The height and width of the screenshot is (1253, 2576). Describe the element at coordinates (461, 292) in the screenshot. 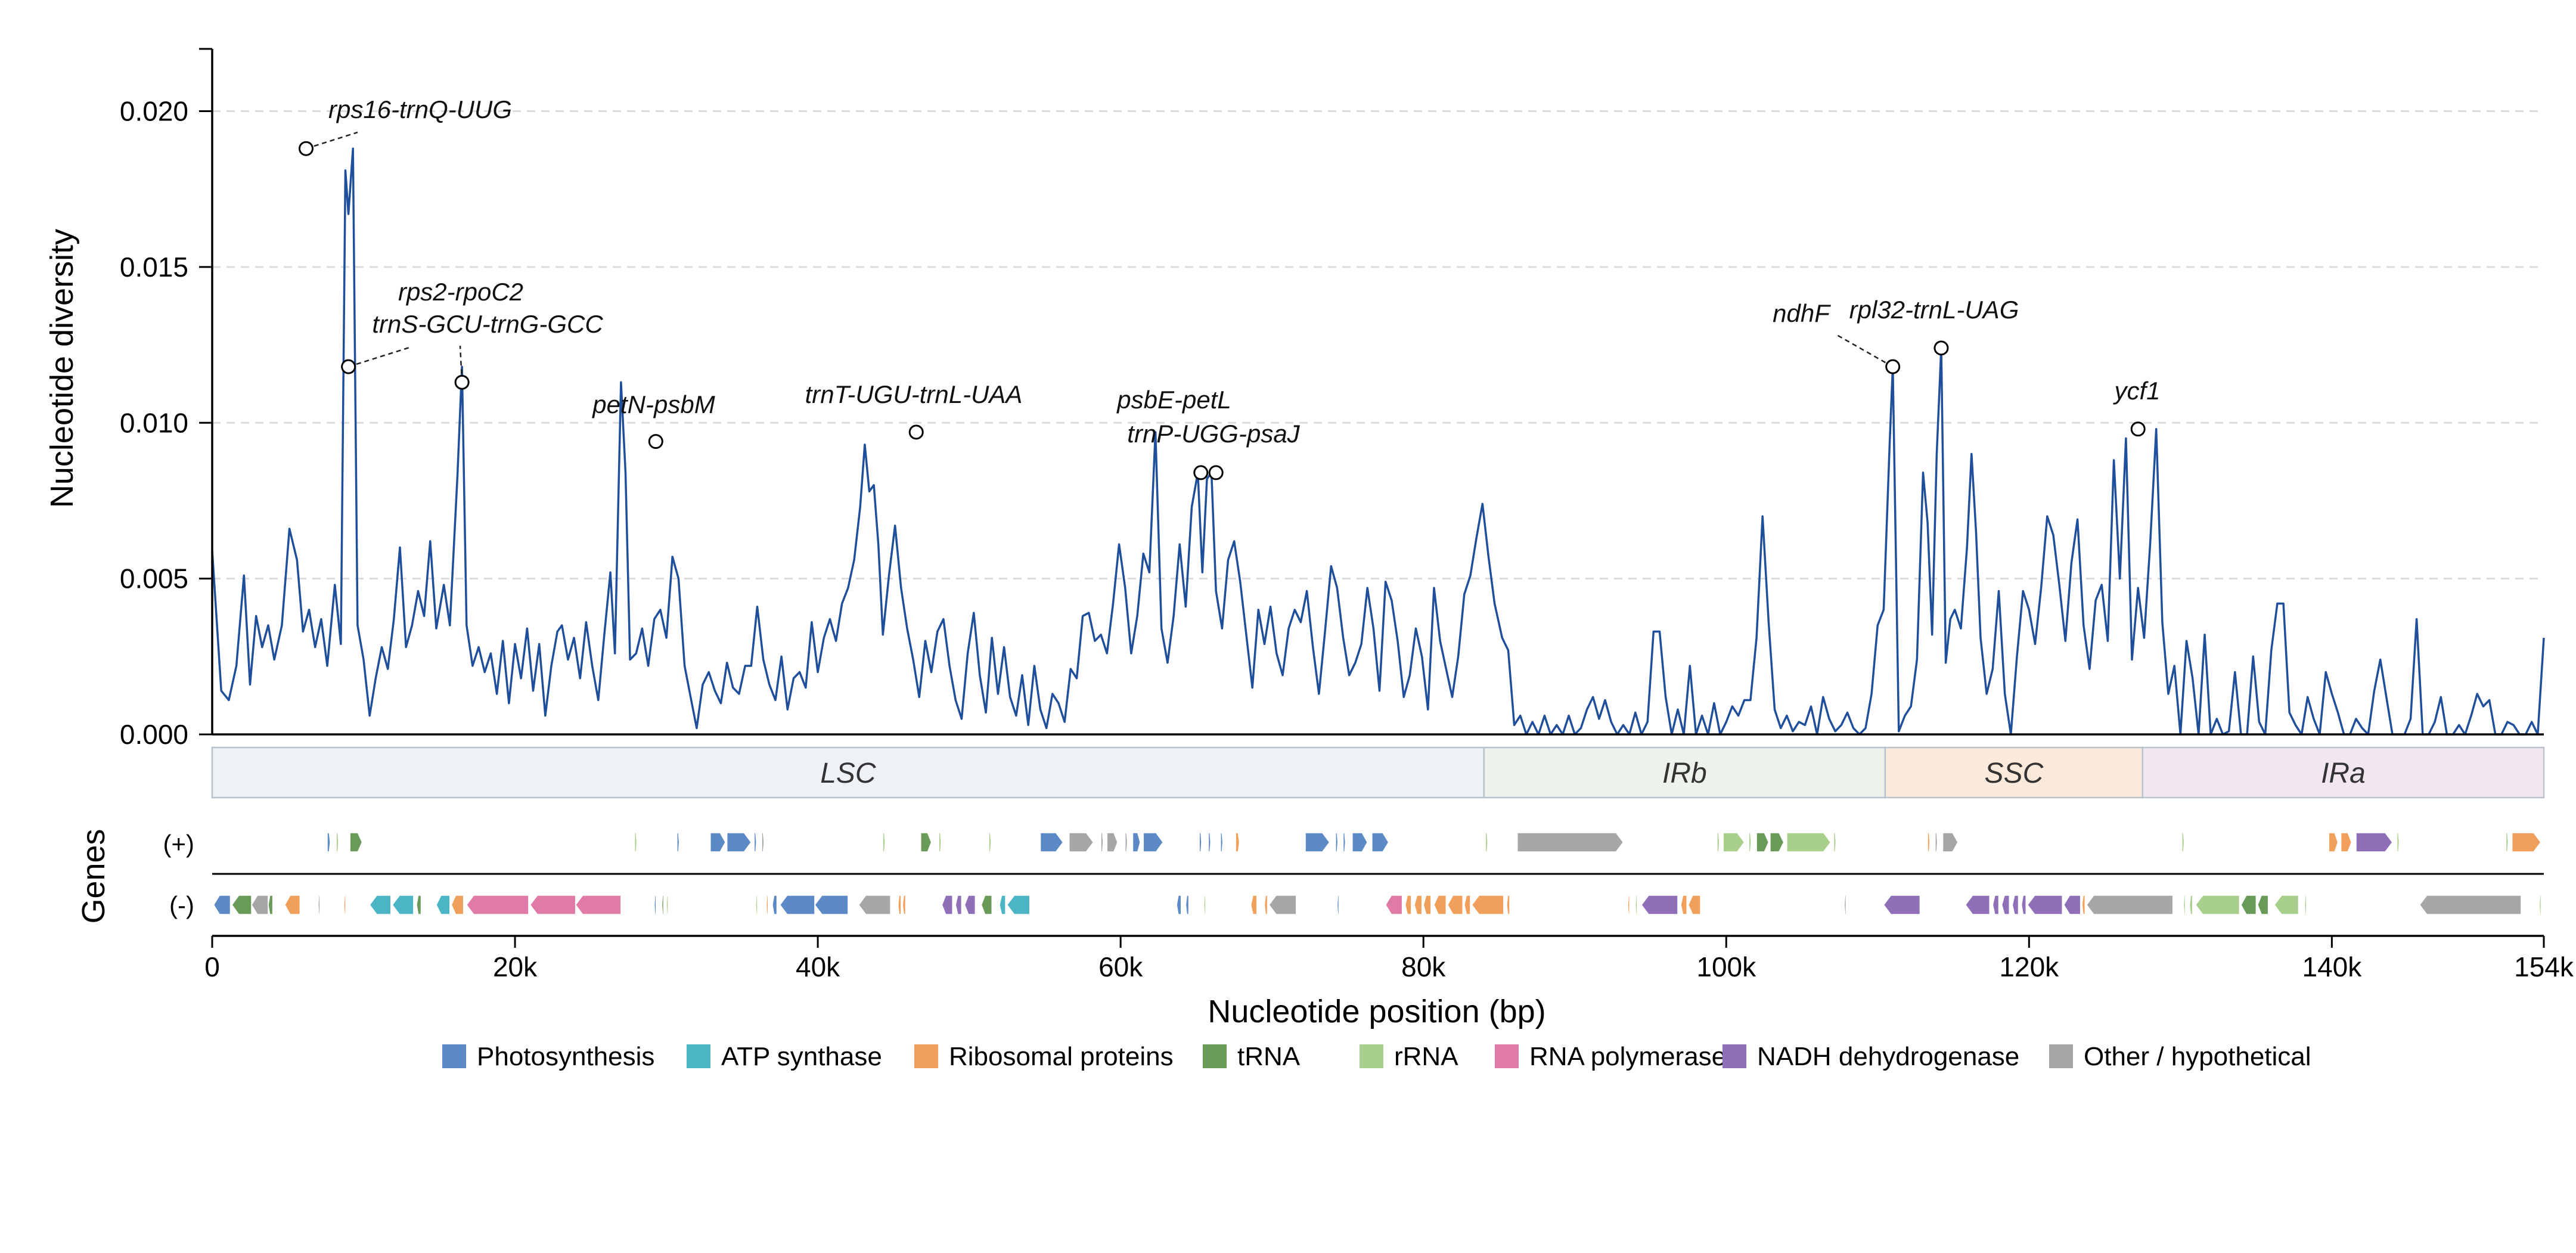

I see `peak-label: rps2-rpoC2` at that location.